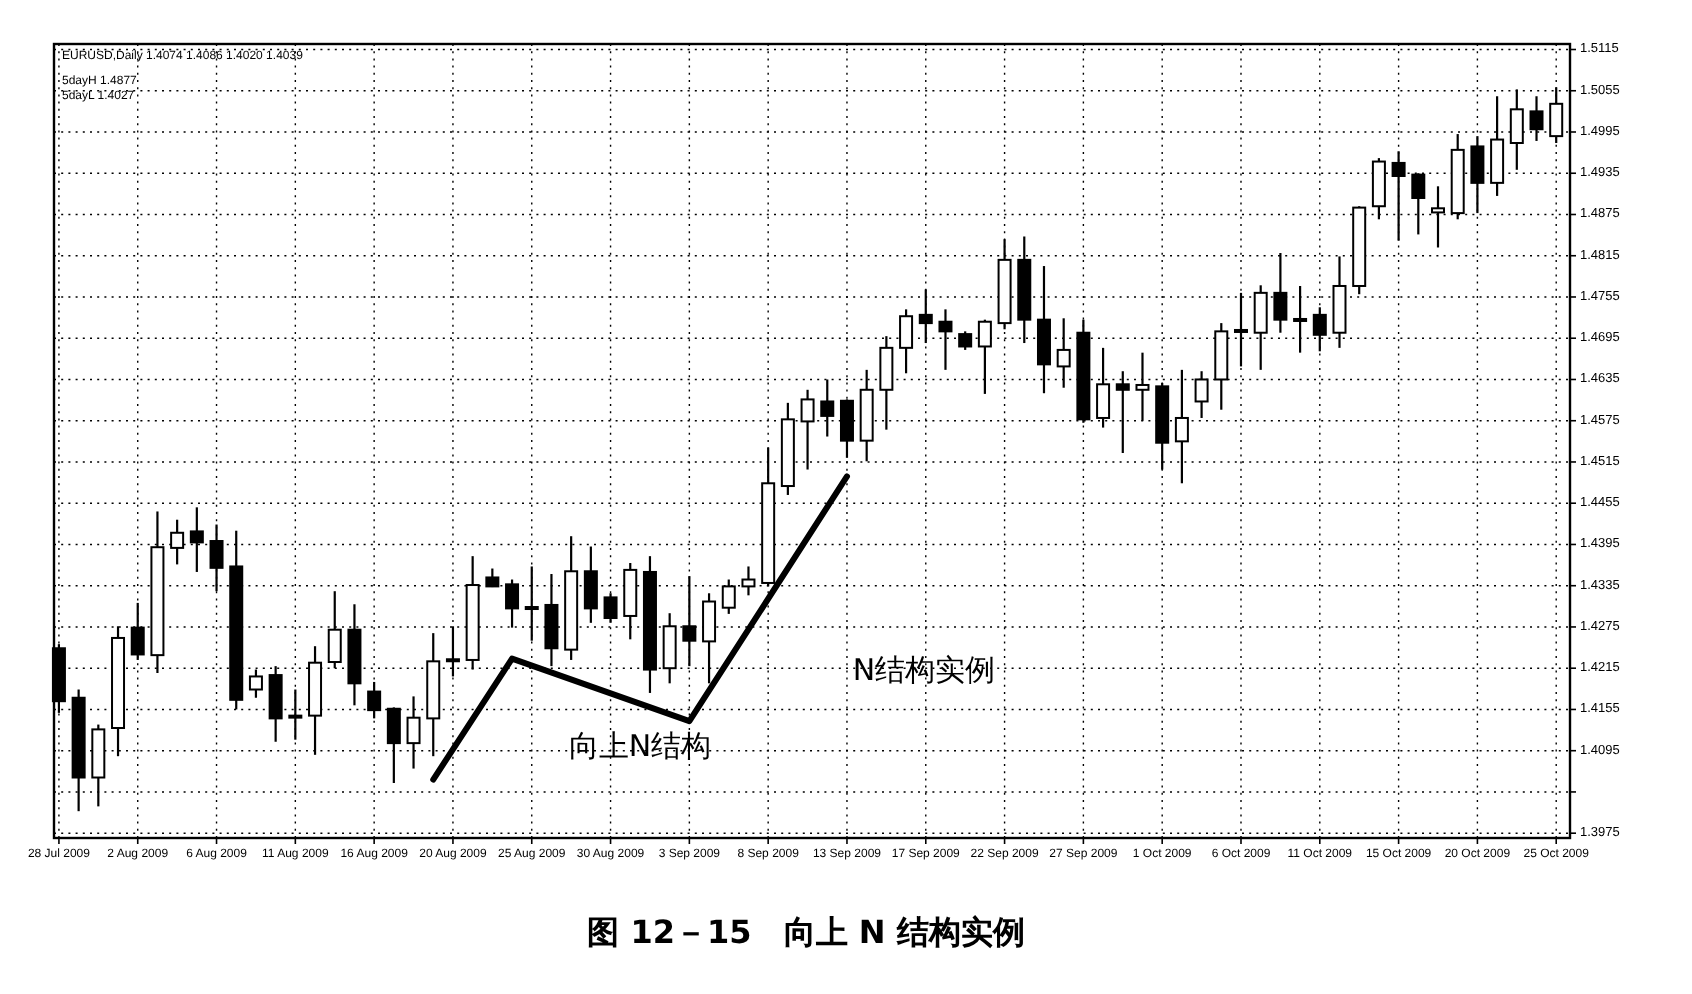  Describe the element at coordinates (924, 670) in the screenshot. I see `annotation: N结构实例` at that location.